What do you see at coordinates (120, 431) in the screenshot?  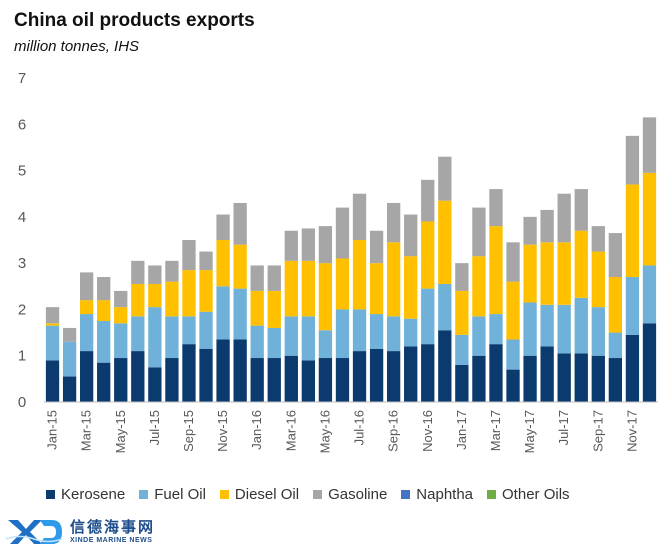 I see `x-tick-label: May-15` at bounding box center [120, 431].